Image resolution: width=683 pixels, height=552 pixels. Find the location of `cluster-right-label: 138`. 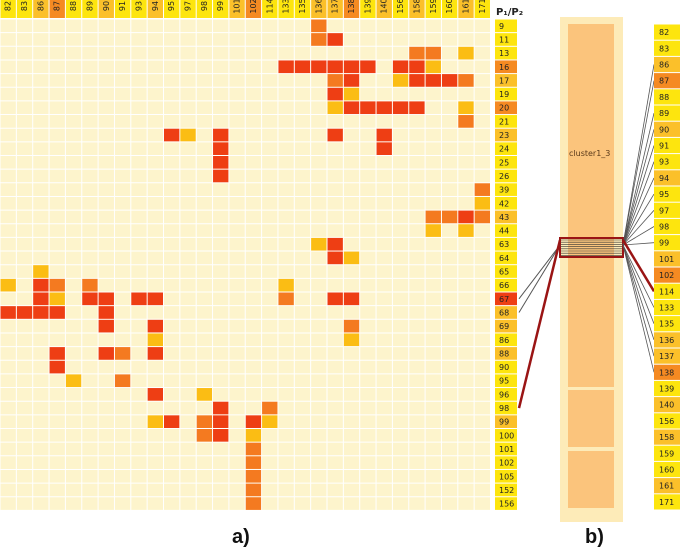

cluster-right-label: 138 is located at coordinates (666, 372).